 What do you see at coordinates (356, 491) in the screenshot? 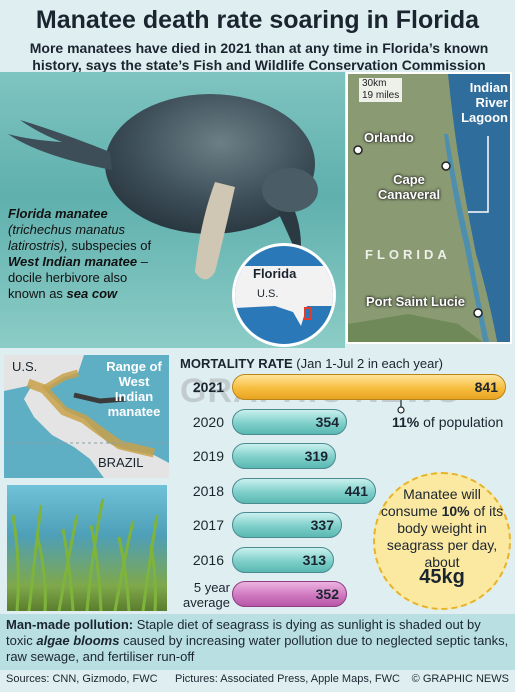
I see `bar-value-2018: 441` at bounding box center [356, 491].